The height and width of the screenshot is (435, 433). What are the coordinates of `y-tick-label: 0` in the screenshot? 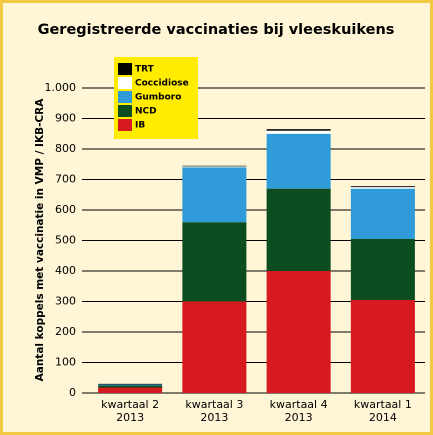 It's located at (72, 392).